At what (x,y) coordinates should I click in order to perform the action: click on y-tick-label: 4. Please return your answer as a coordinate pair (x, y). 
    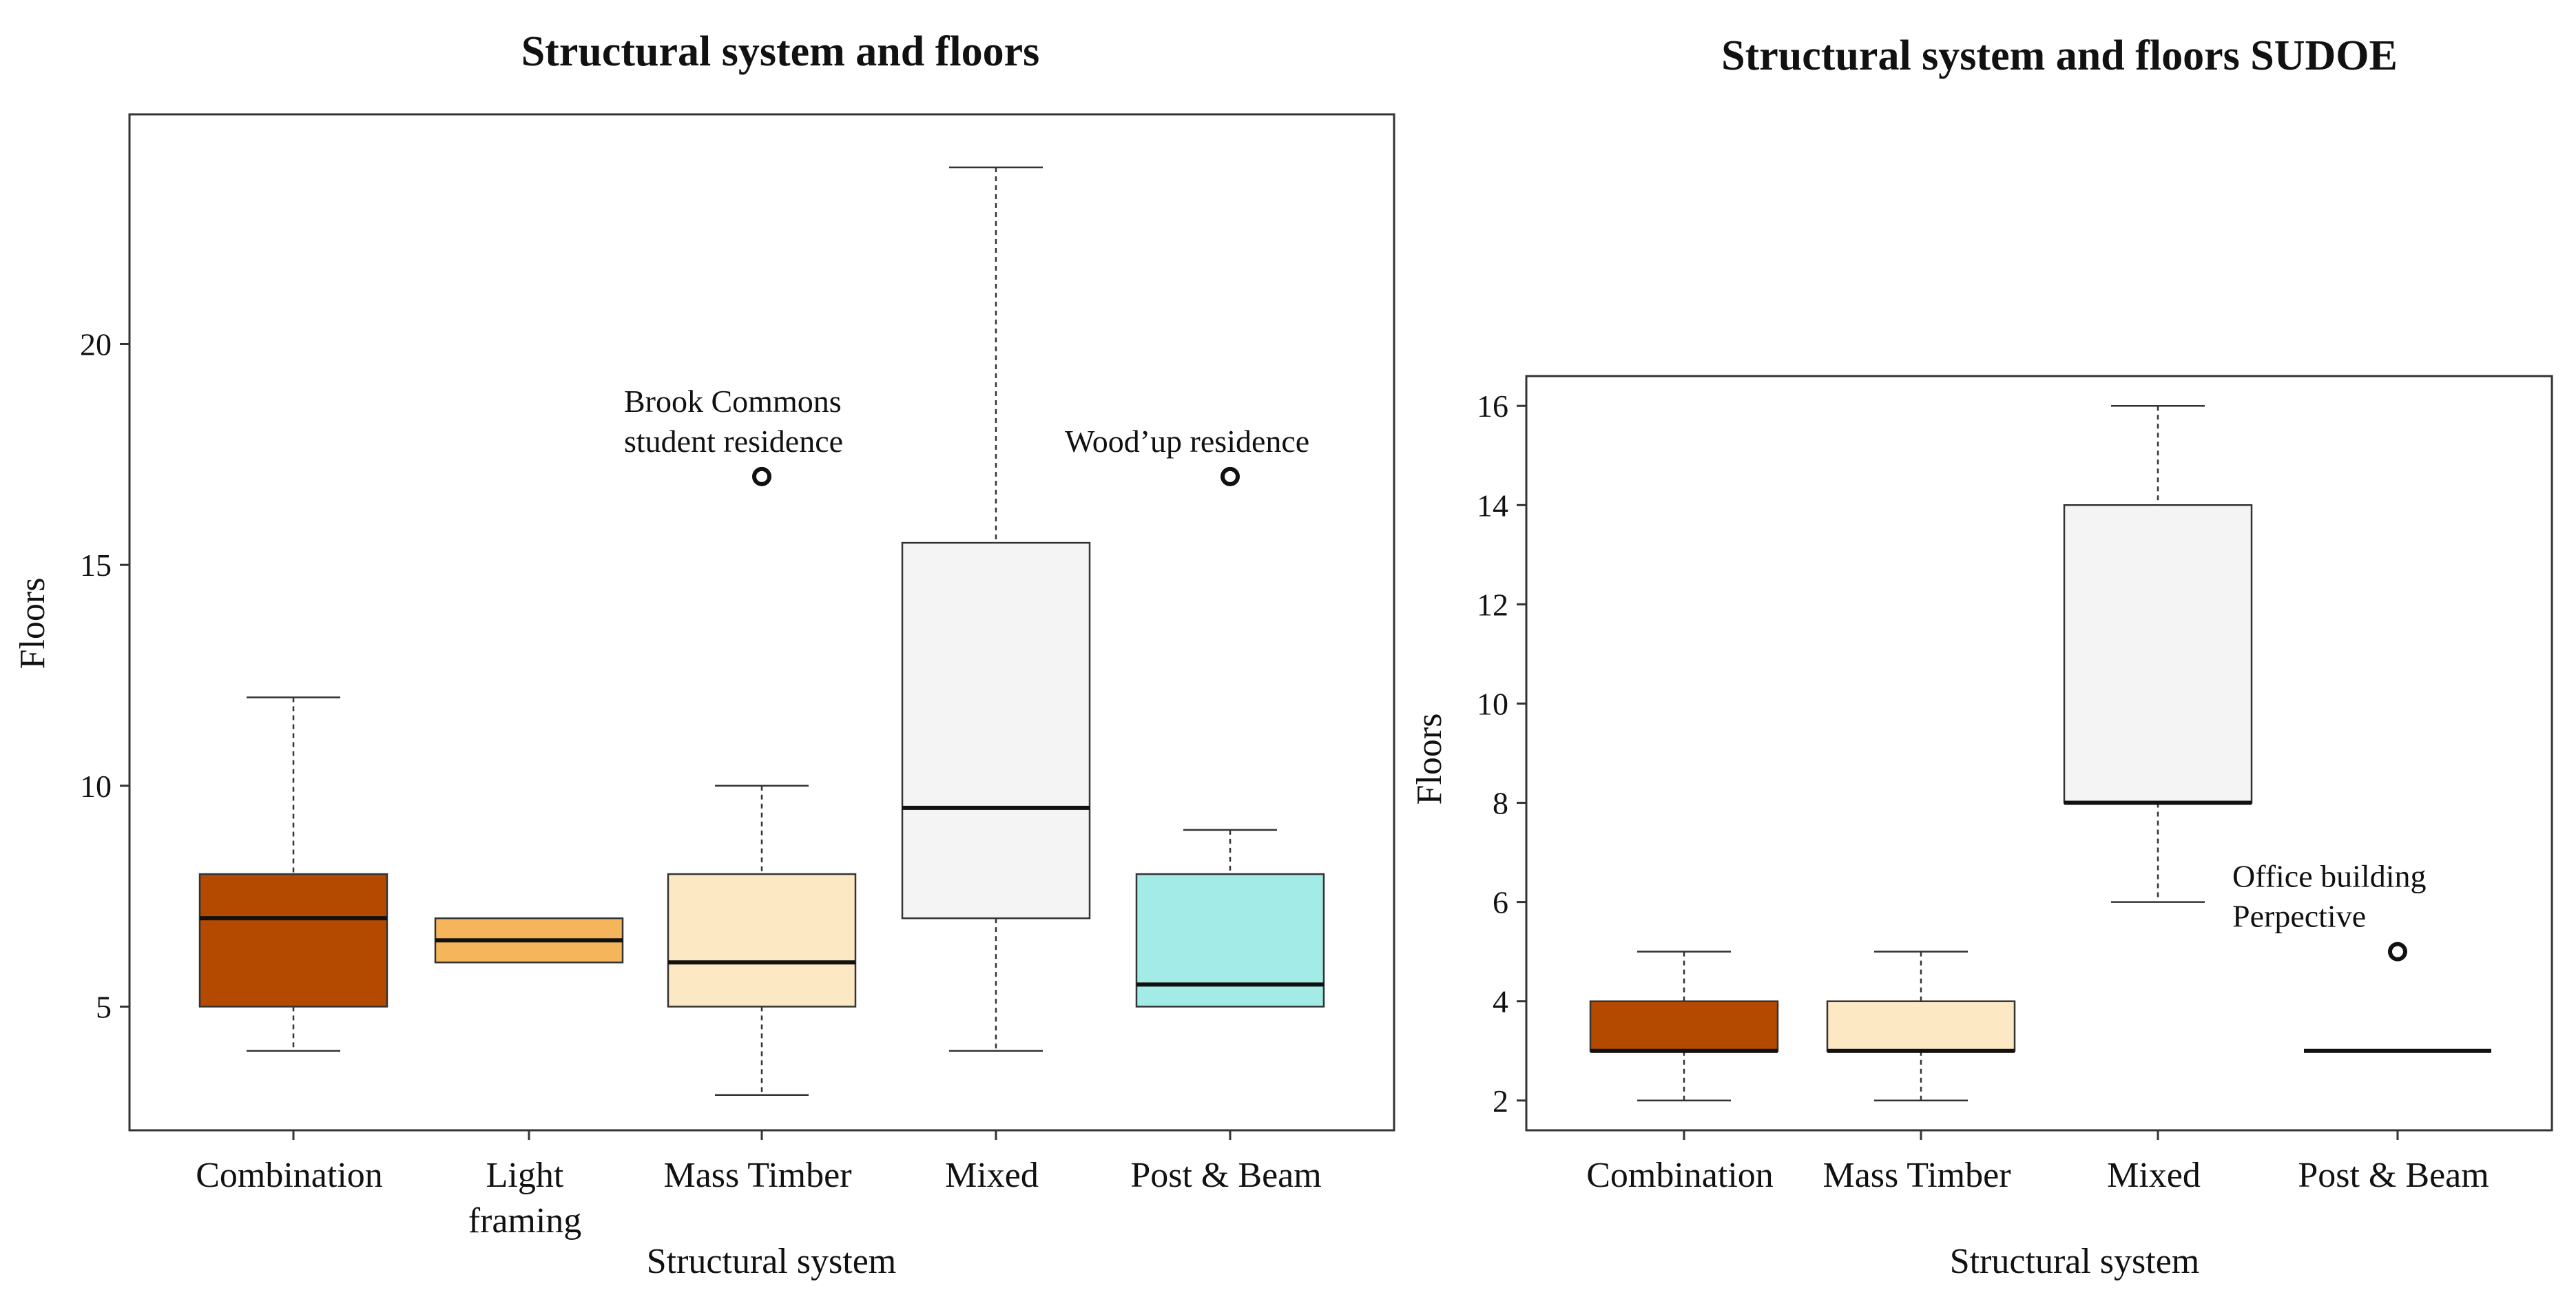
    Looking at the image, I should click on (1500, 1001).